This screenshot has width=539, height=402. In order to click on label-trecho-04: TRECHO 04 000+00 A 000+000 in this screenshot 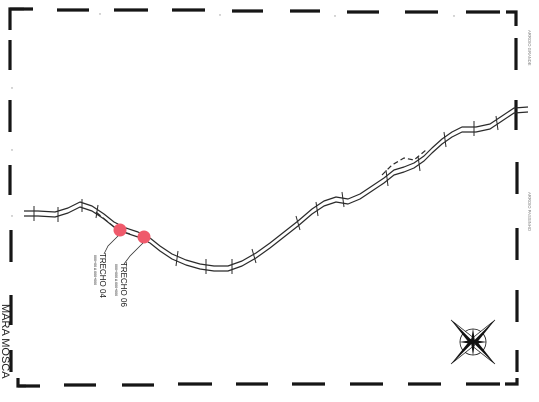, I will do `click(100, 275)`.